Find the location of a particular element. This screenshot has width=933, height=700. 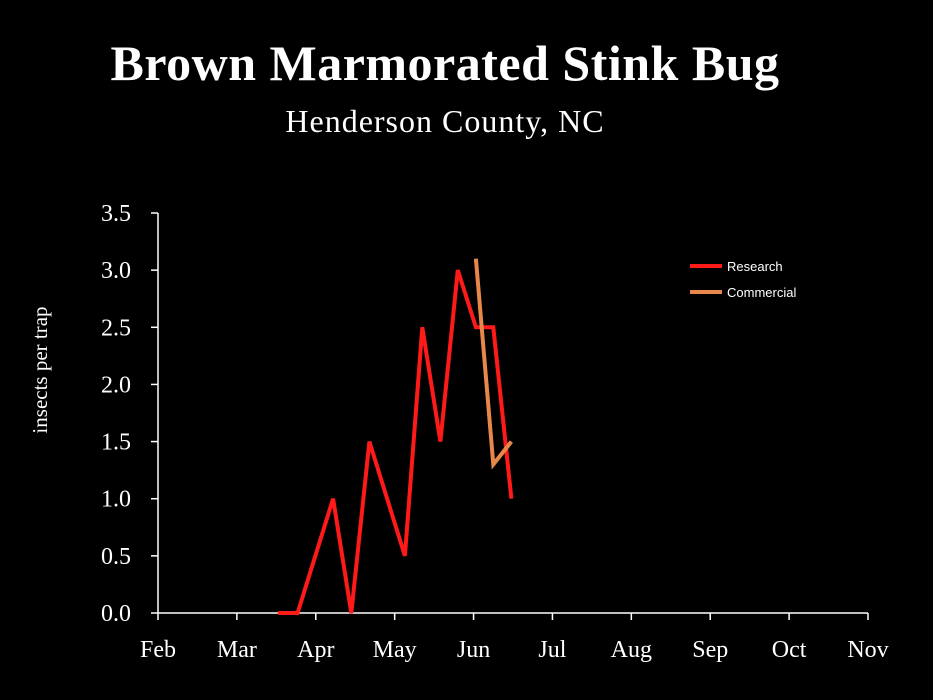

legend-label: Commercial is located at coordinates (761, 292).